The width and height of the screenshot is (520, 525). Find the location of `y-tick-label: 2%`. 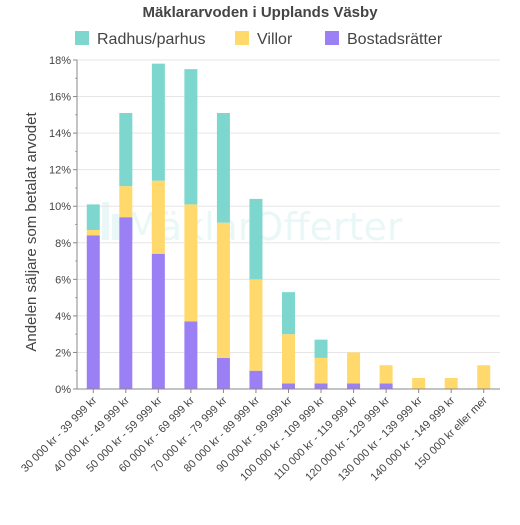

y-tick-label: 2% is located at coordinates (63, 353).